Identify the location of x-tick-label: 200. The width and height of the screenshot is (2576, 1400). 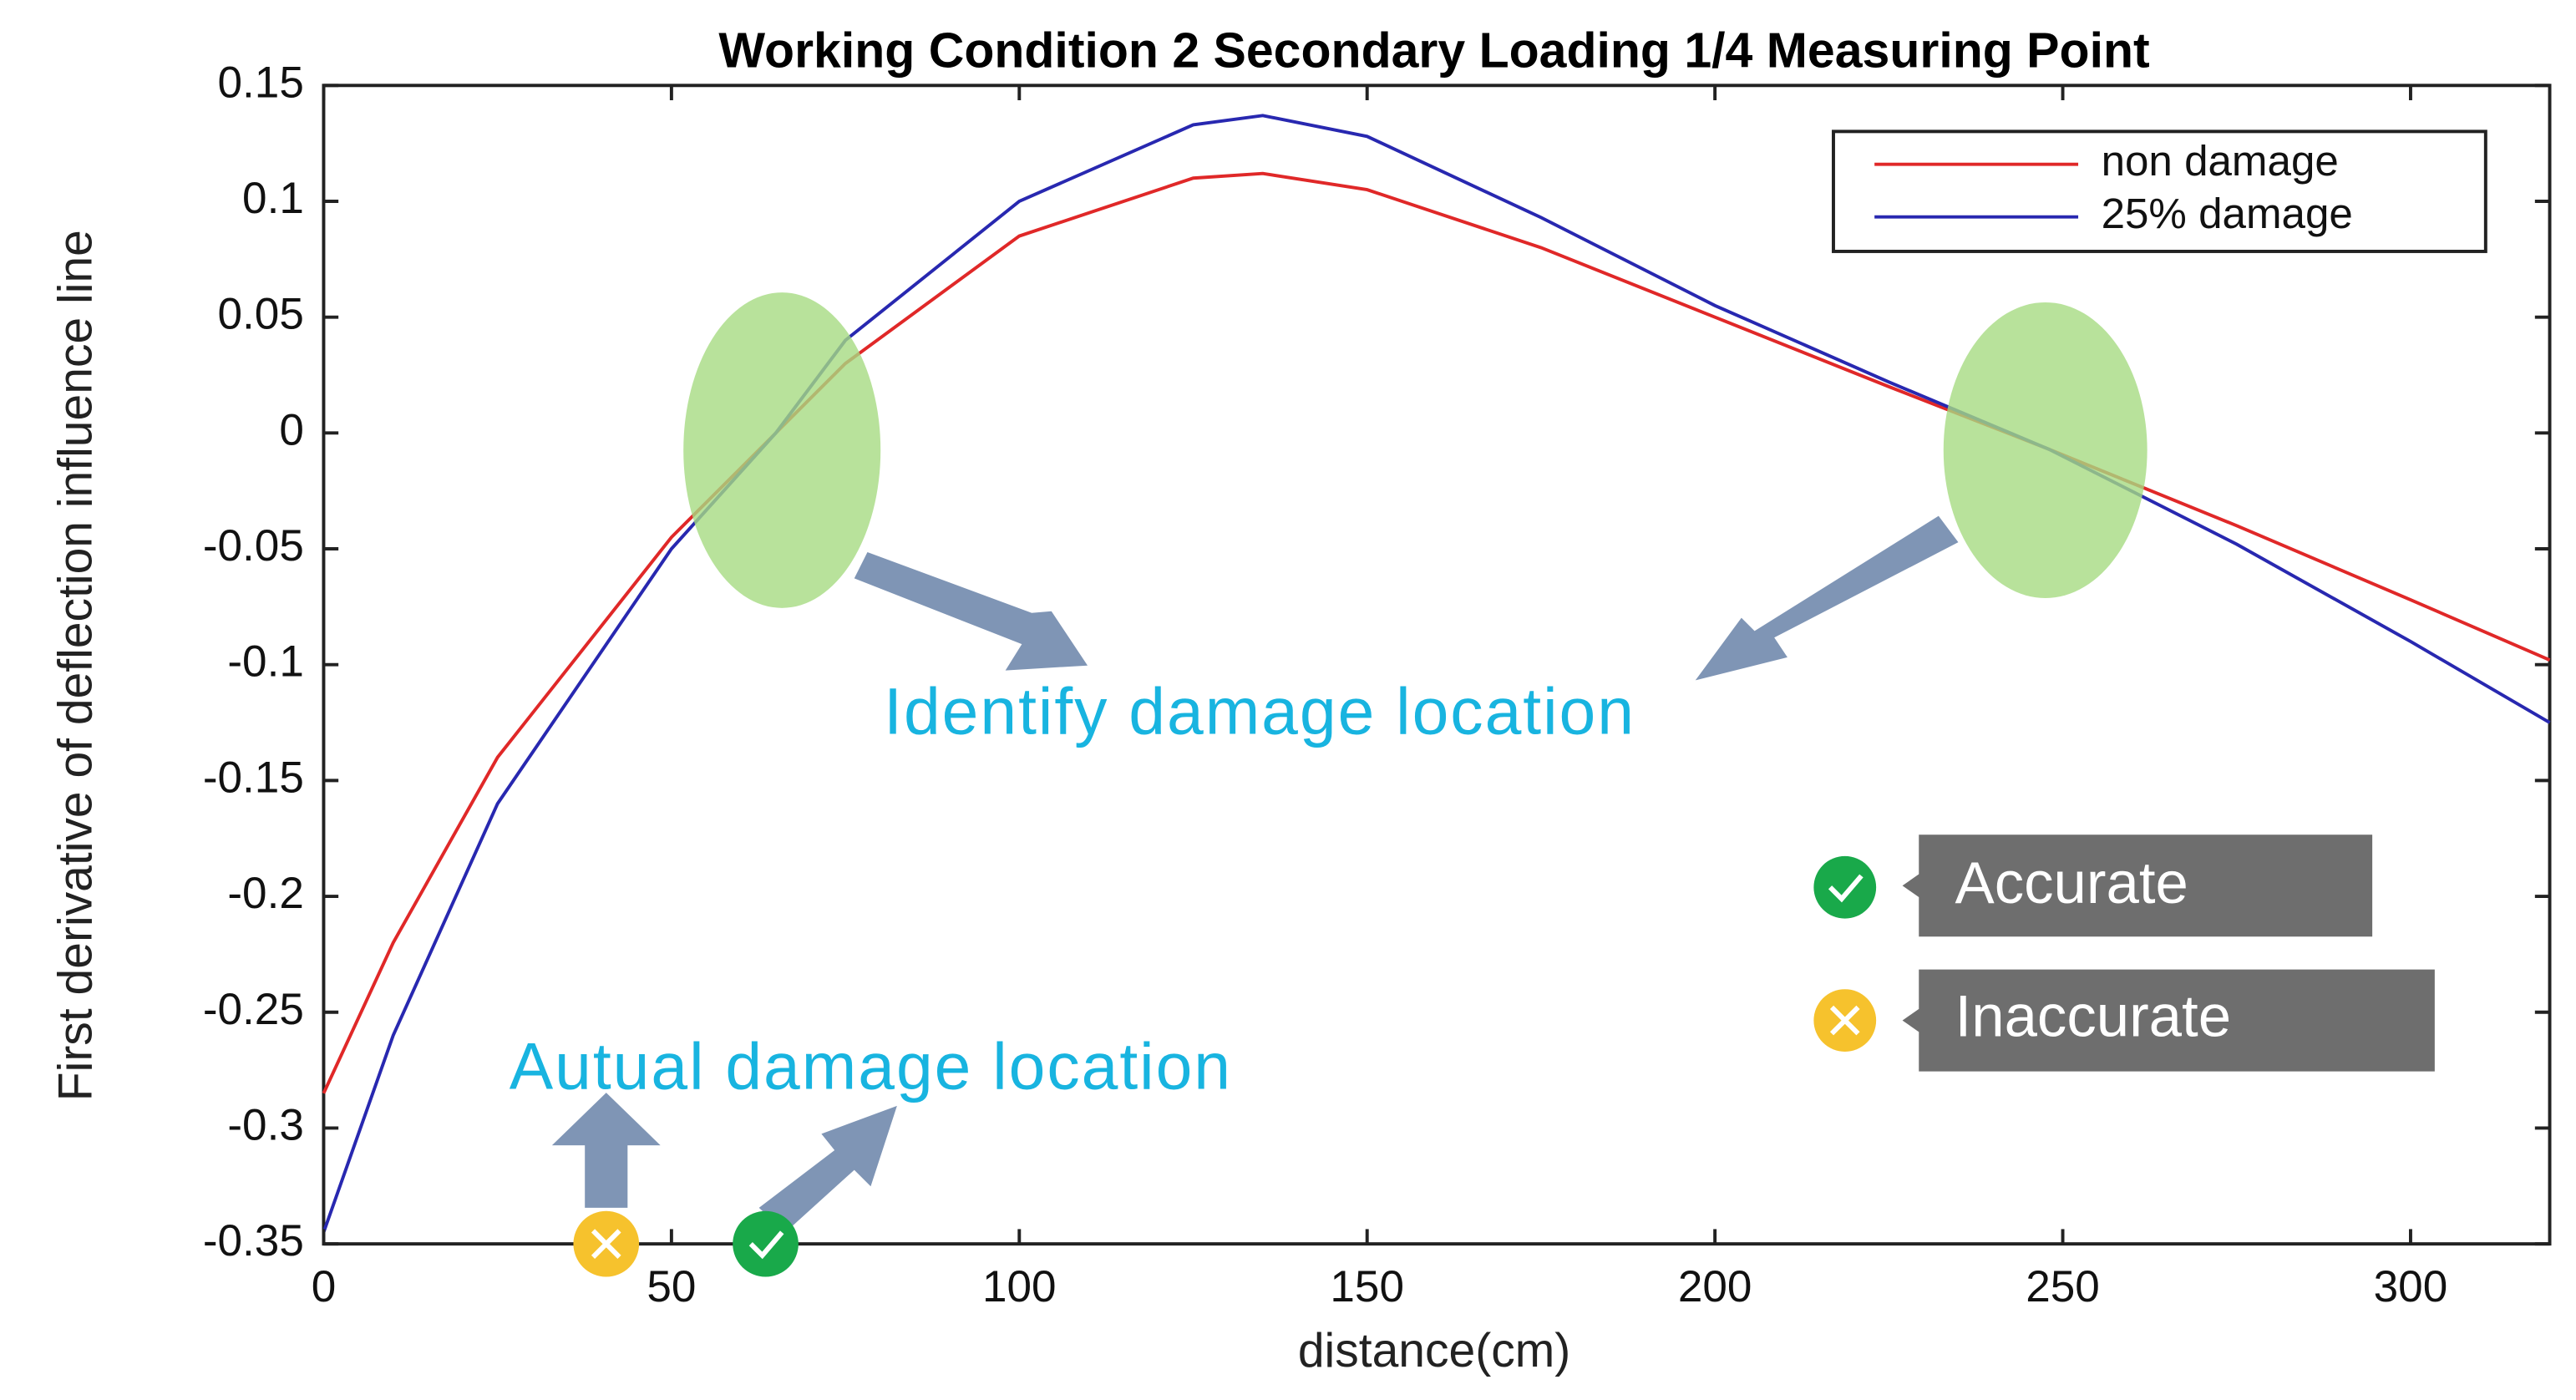
(1715, 1286).